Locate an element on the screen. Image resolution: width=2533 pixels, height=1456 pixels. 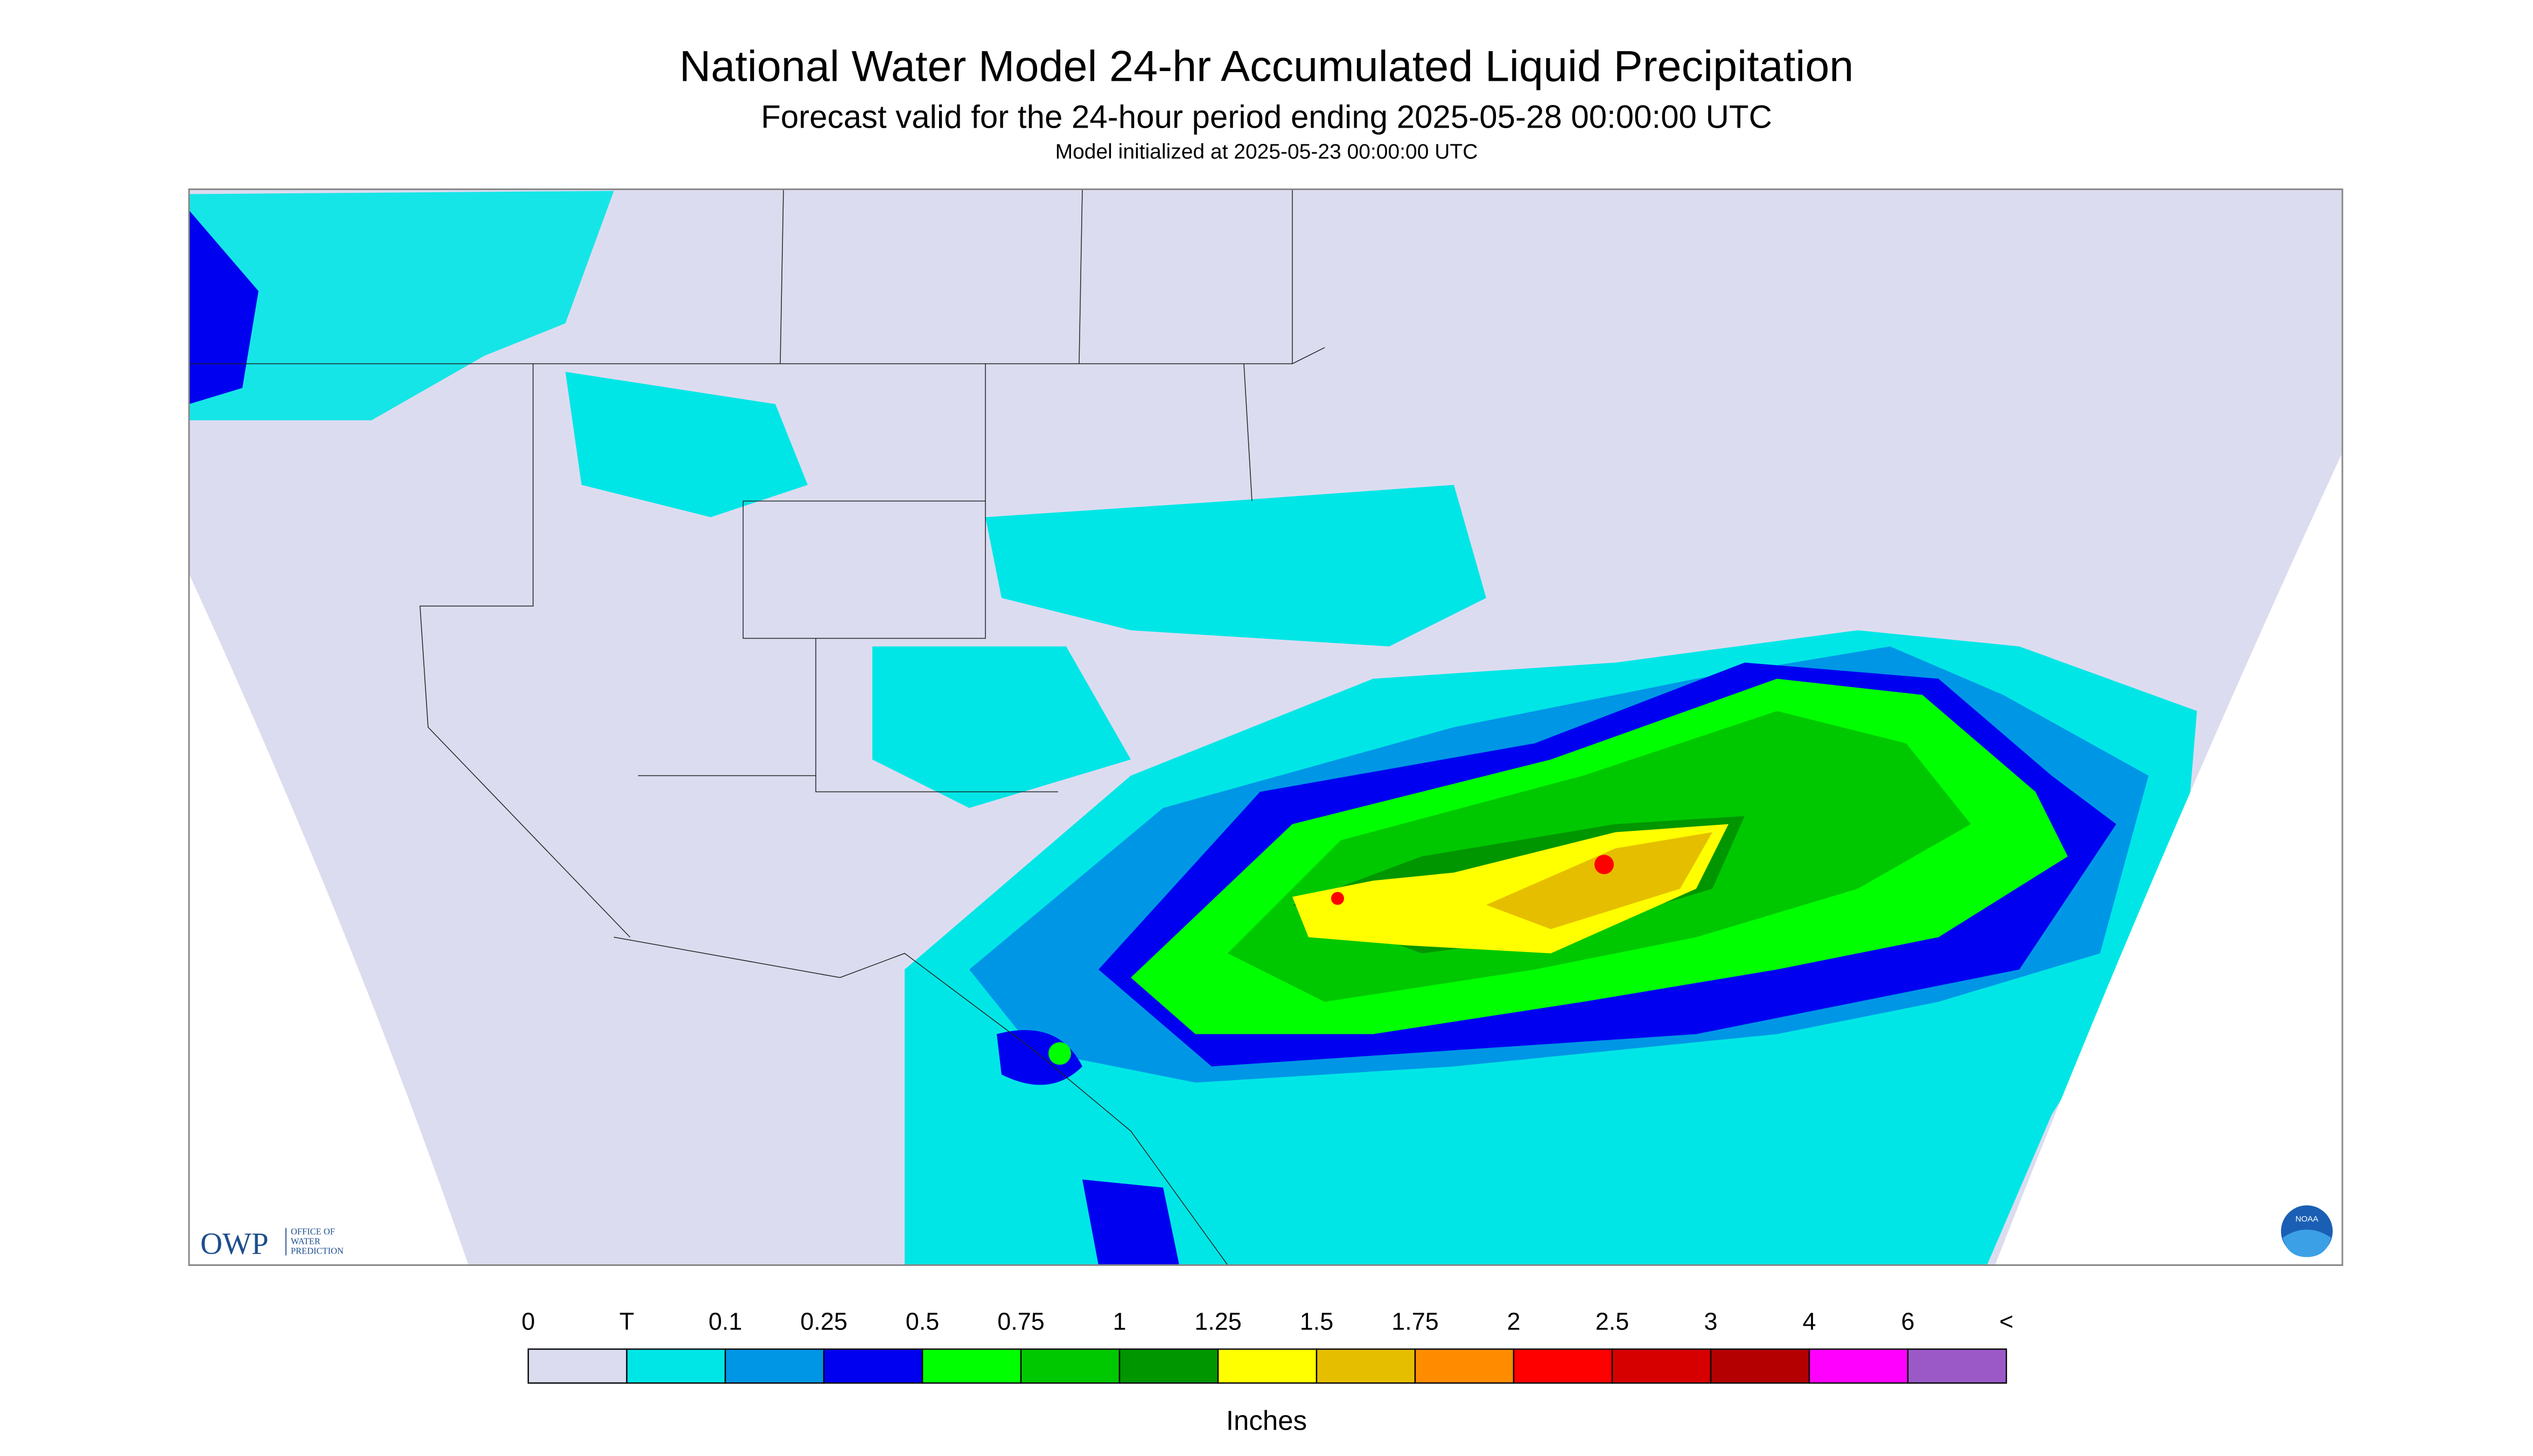
legend-label: 1 is located at coordinates (1119, 1321).